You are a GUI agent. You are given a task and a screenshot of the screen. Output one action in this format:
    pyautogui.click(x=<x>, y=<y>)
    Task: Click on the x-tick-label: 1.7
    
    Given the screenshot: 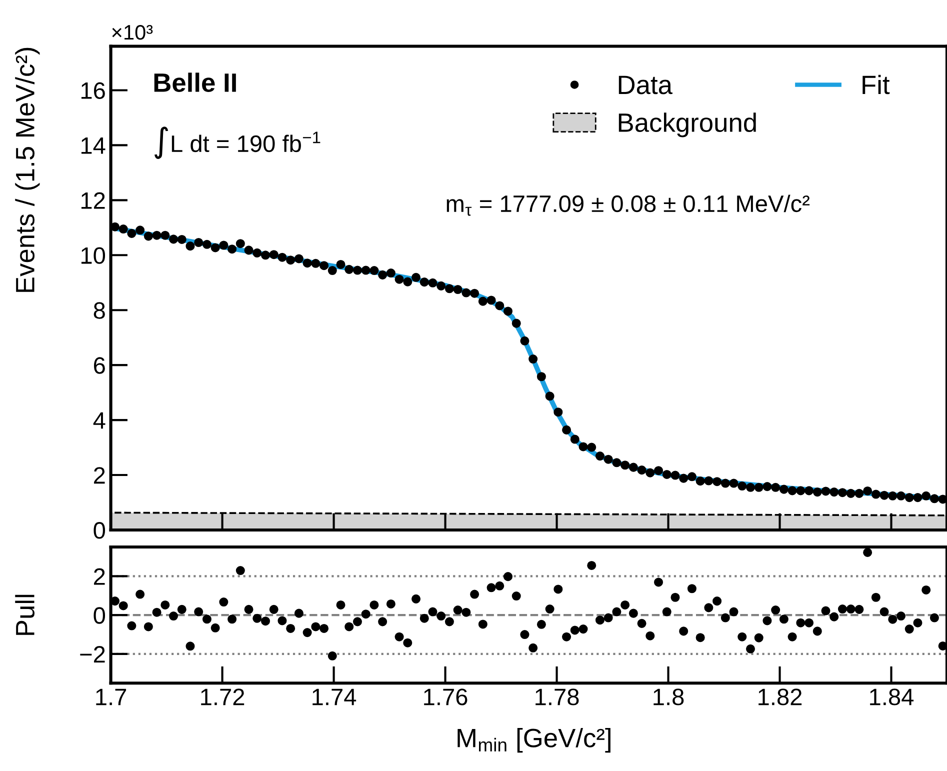 What is the action you would take?
    pyautogui.click(x=111, y=697)
    